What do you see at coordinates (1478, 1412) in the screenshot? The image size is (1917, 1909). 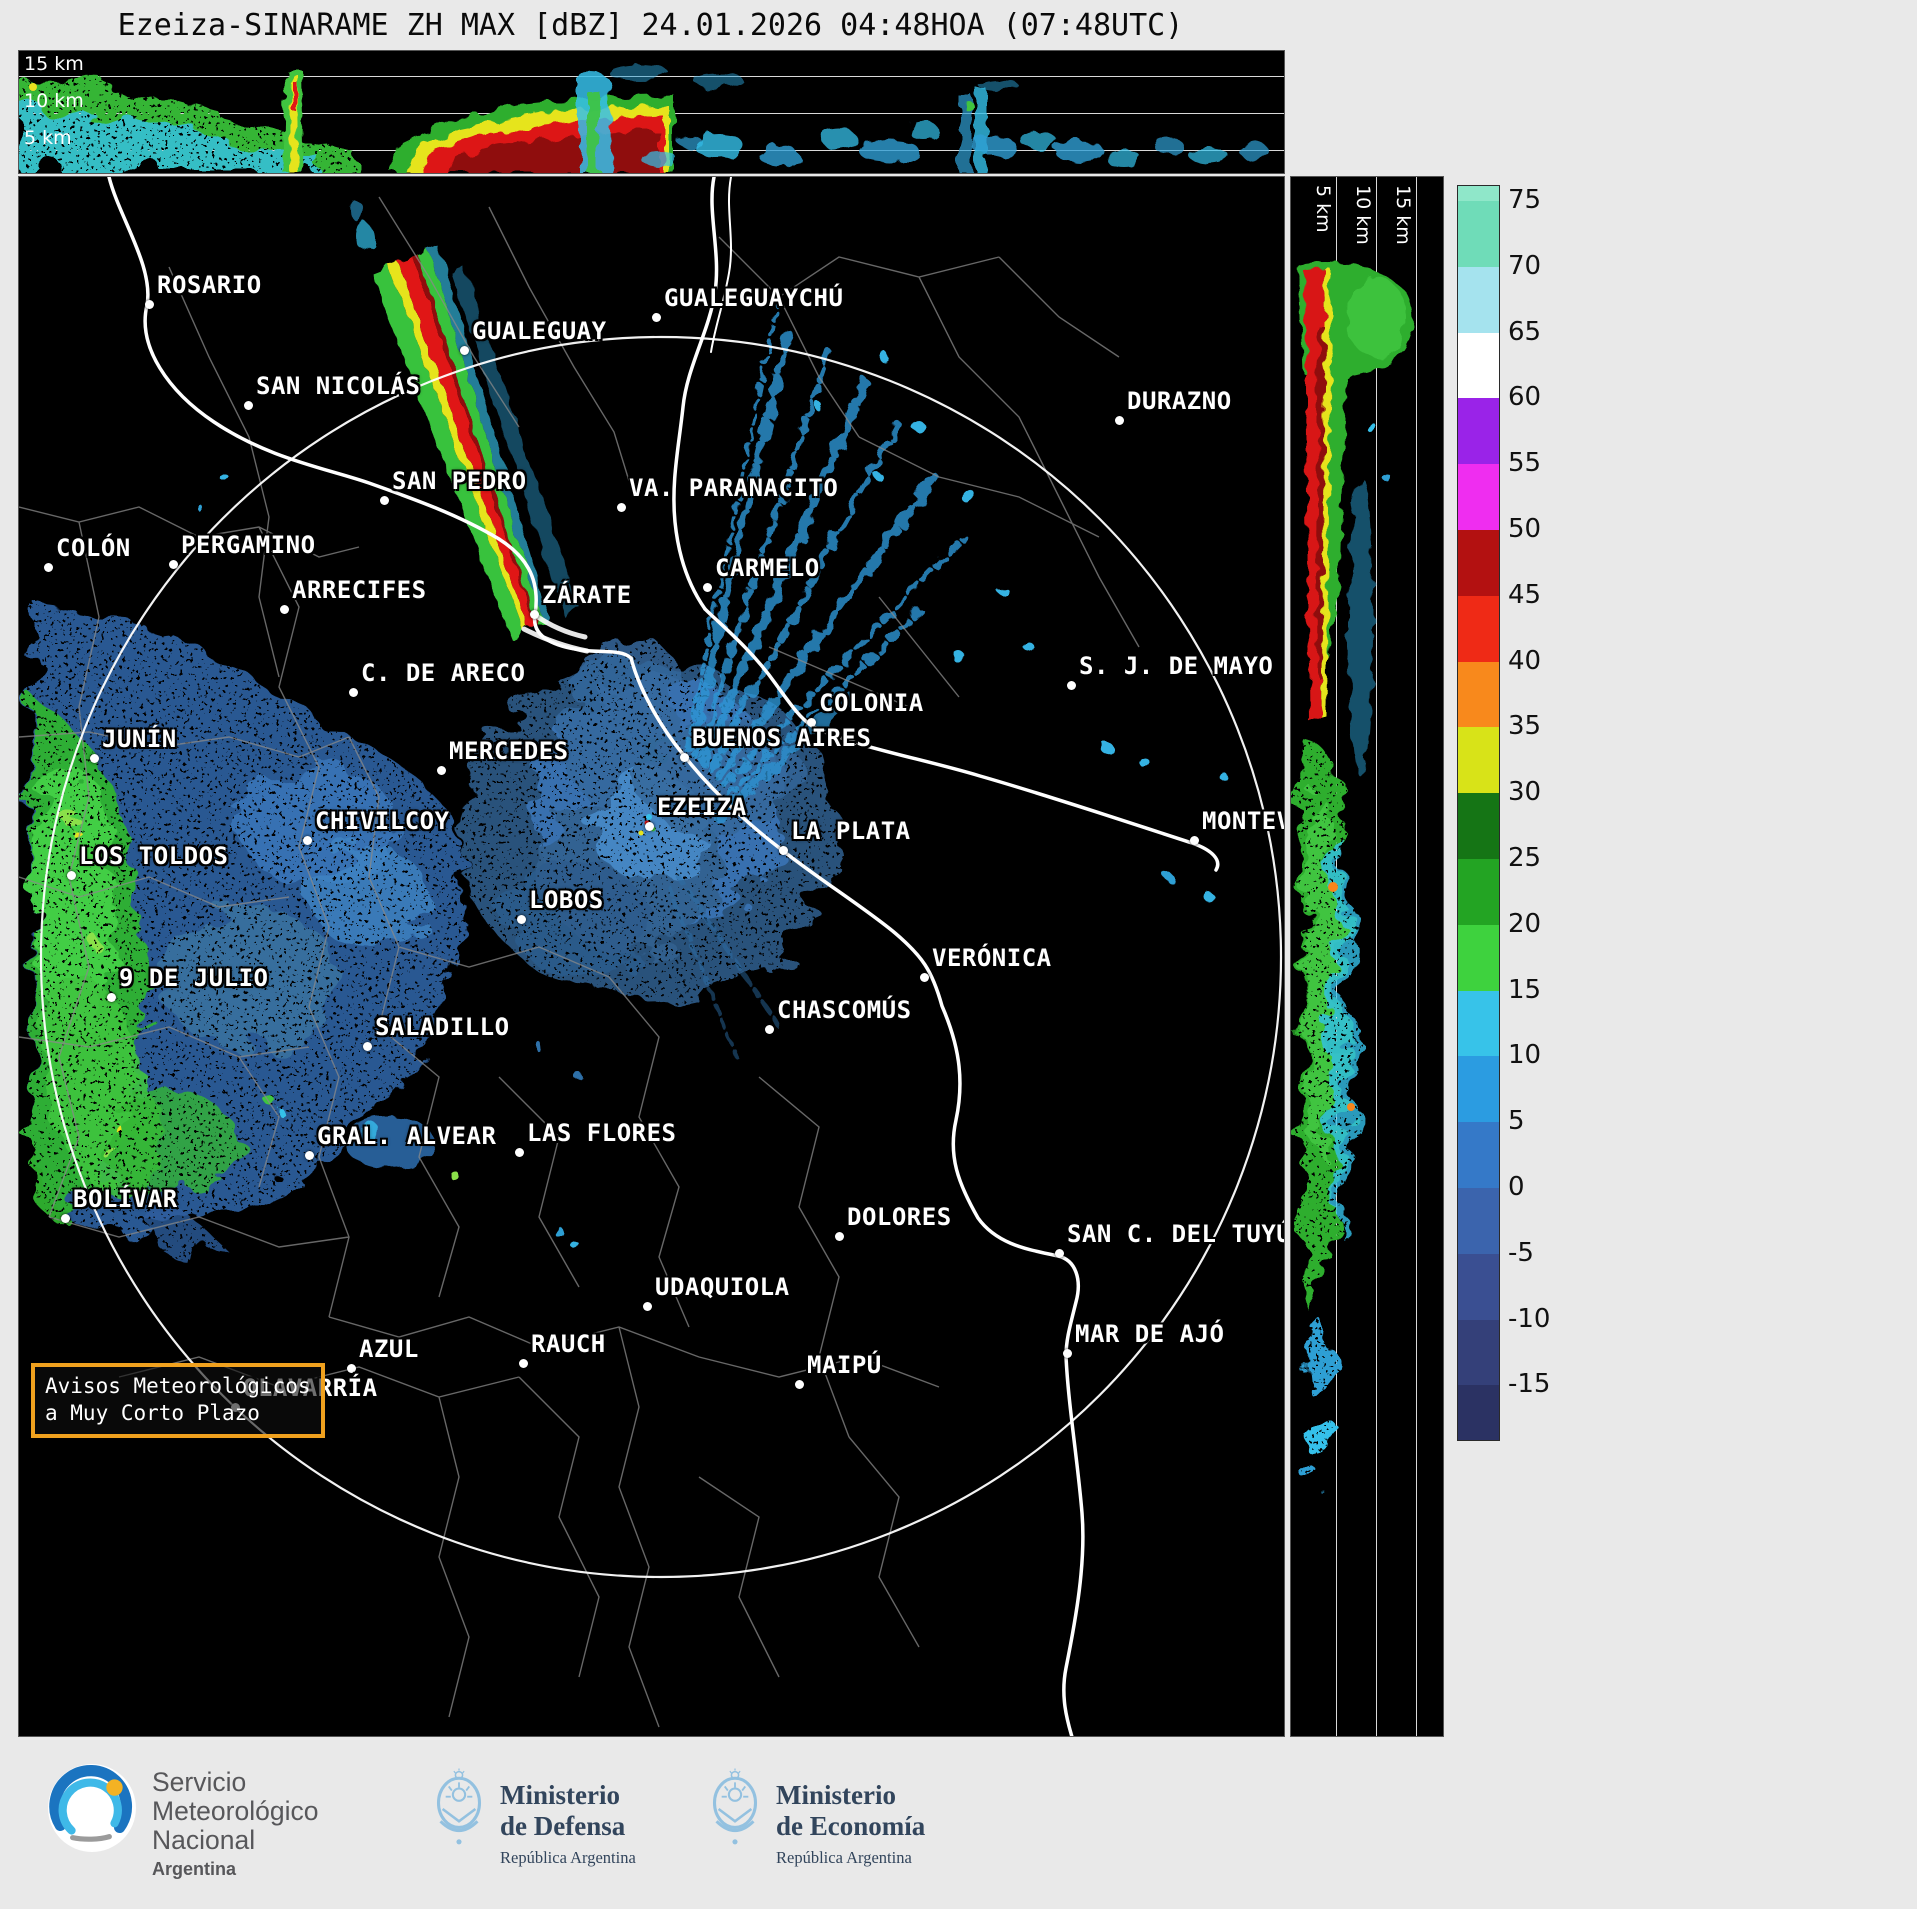 I see `colorbar-cap-bottom` at bounding box center [1478, 1412].